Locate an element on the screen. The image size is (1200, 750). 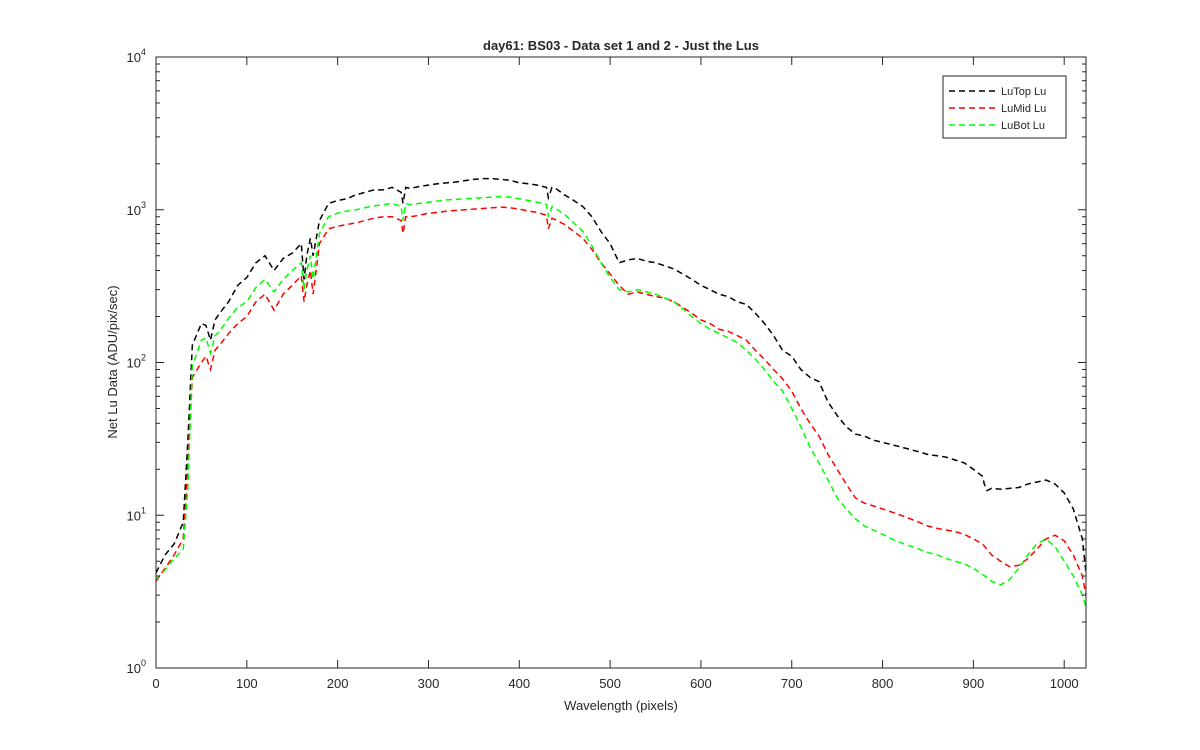
y-tick-label: 10³ is located at coordinates (136, 209).